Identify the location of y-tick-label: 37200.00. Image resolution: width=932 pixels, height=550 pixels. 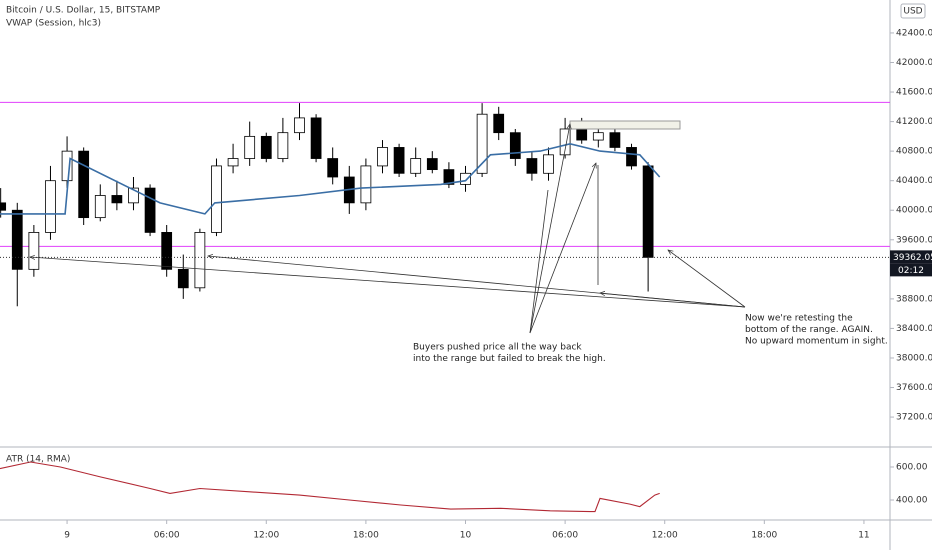
(914, 418).